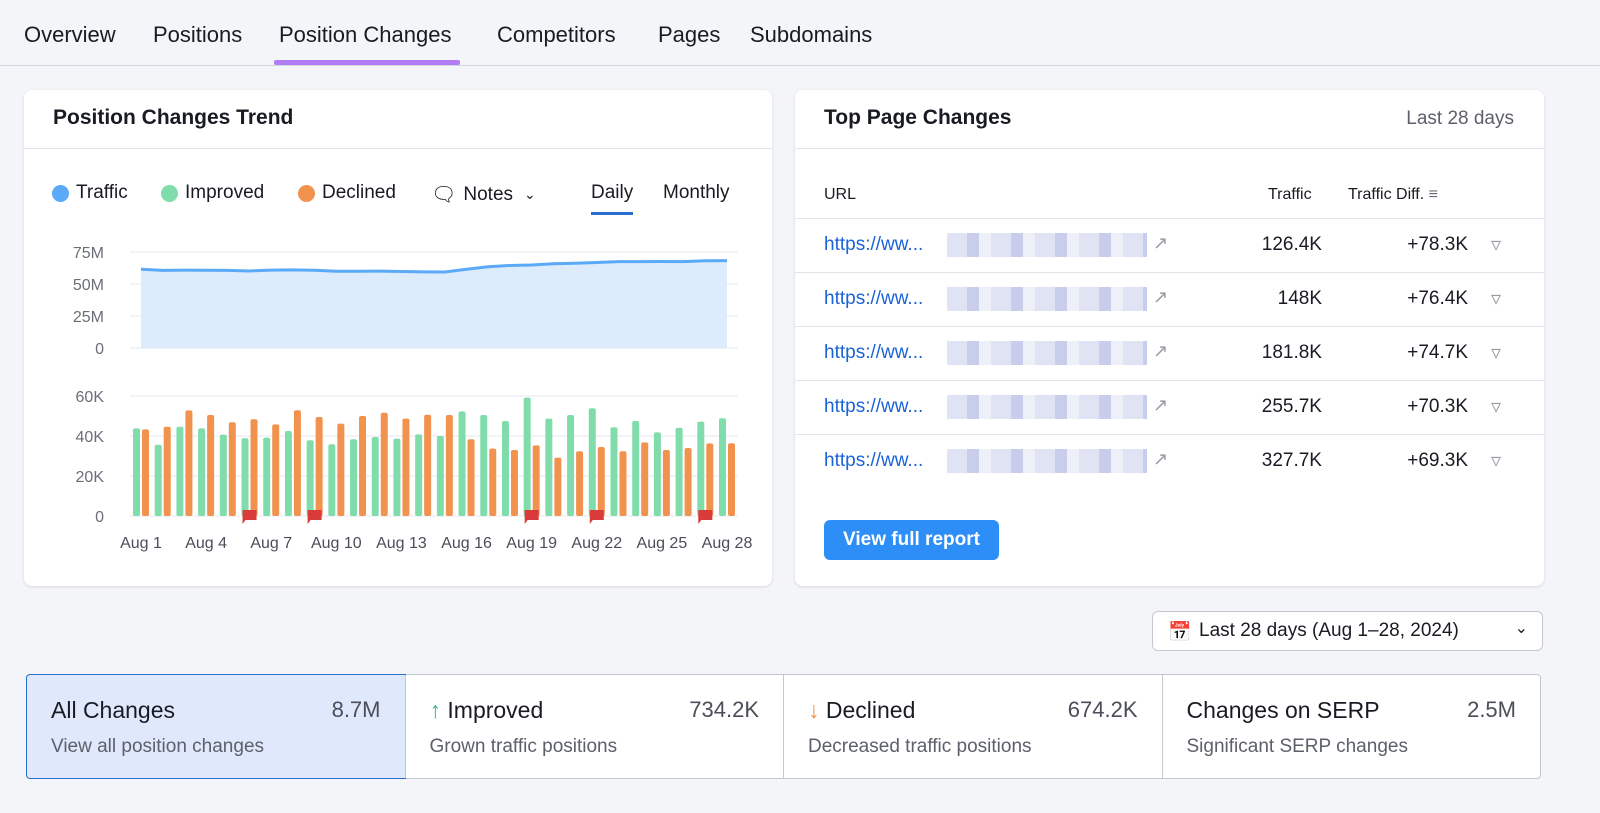 This screenshot has height=813, width=1600. Describe the element at coordinates (1437, 352) in the screenshot. I see `traffic-diff-value: +74.7K` at that location.